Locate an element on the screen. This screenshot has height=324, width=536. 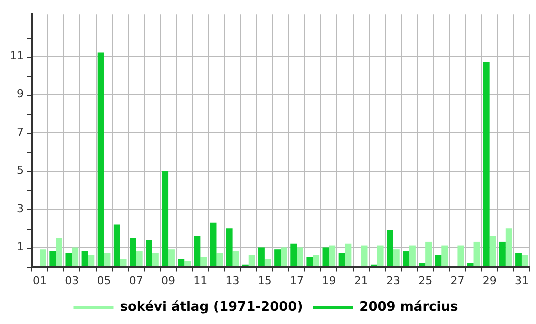
x-tick-label: 09 is located at coordinates (169, 281).